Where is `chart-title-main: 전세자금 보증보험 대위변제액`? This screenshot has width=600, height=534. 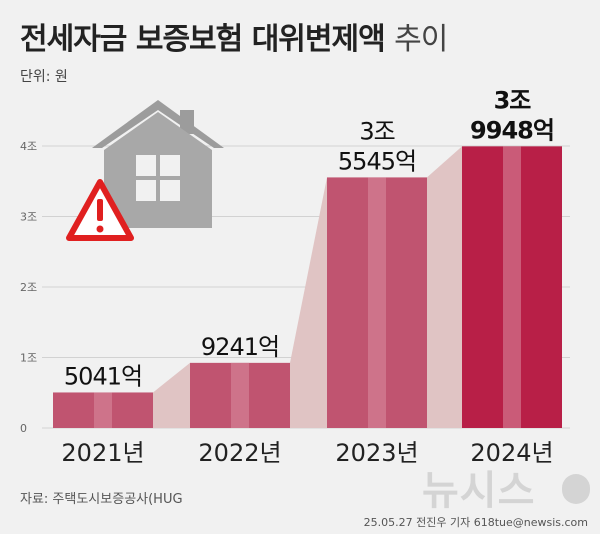 chart-title-main: 전세자금 보증보험 대위변제액 is located at coordinates (203, 39).